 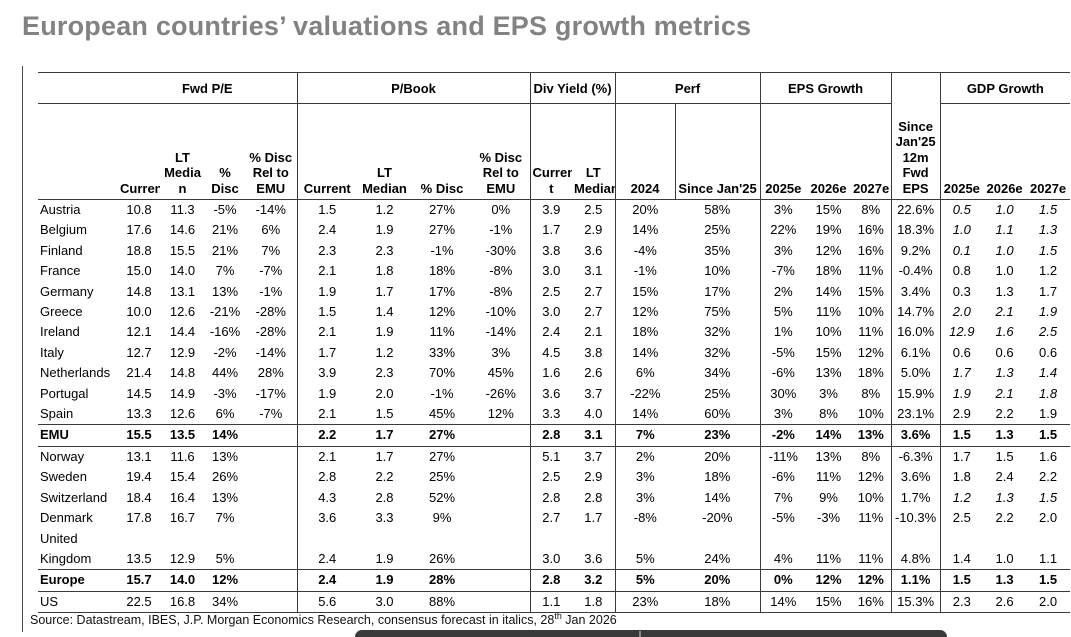 What do you see at coordinates (182, 312) in the screenshot?
I see `table-cell: 12.6` at bounding box center [182, 312].